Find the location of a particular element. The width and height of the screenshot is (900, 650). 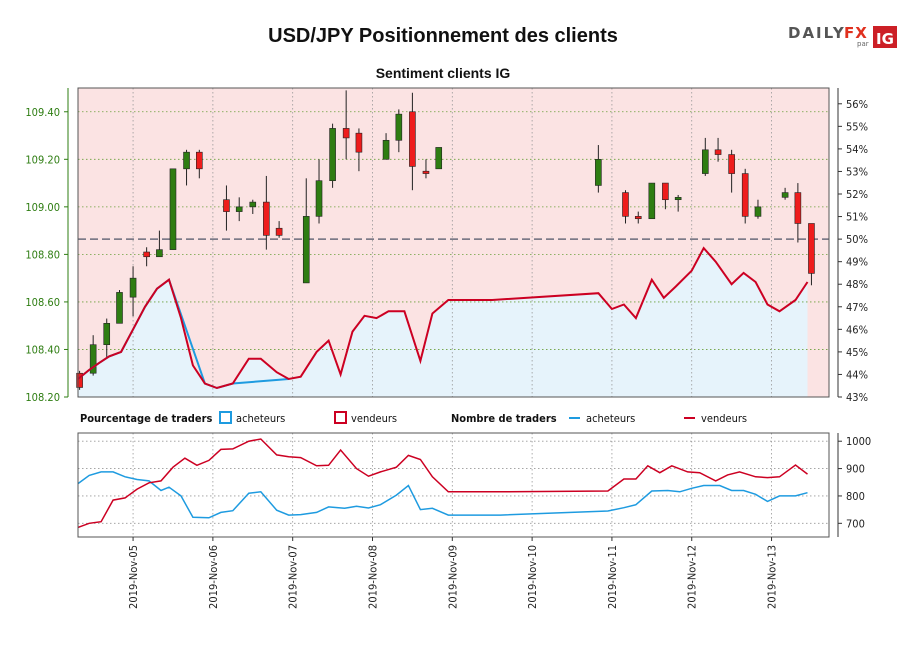

logo-par: par is located at coordinates (863, 44).